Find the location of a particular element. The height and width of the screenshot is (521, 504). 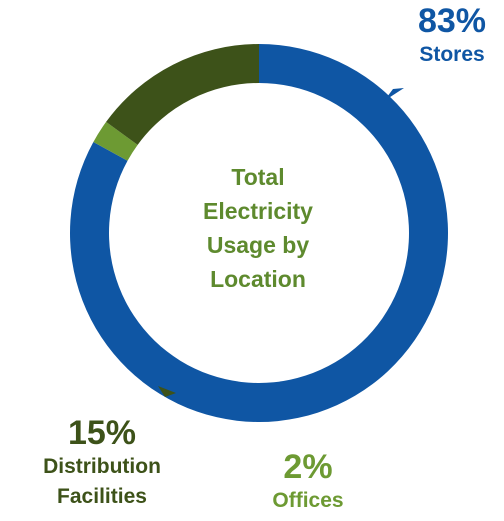

stores-label: 83% Stores is located at coordinates (452, 36).